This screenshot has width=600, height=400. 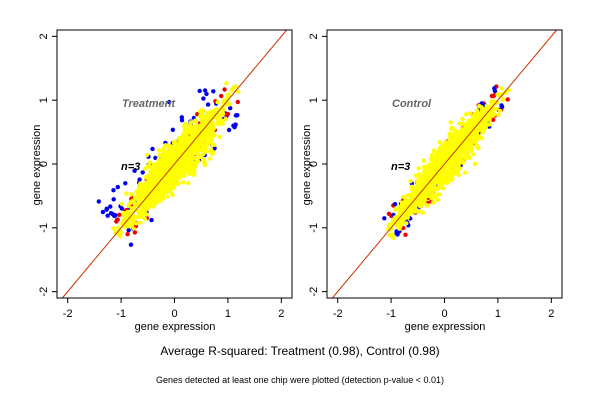 What do you see at coordinates (314, 228) in the screenshot?
I see `control-y-tick-label: -1` at bounding box center [314, 228].